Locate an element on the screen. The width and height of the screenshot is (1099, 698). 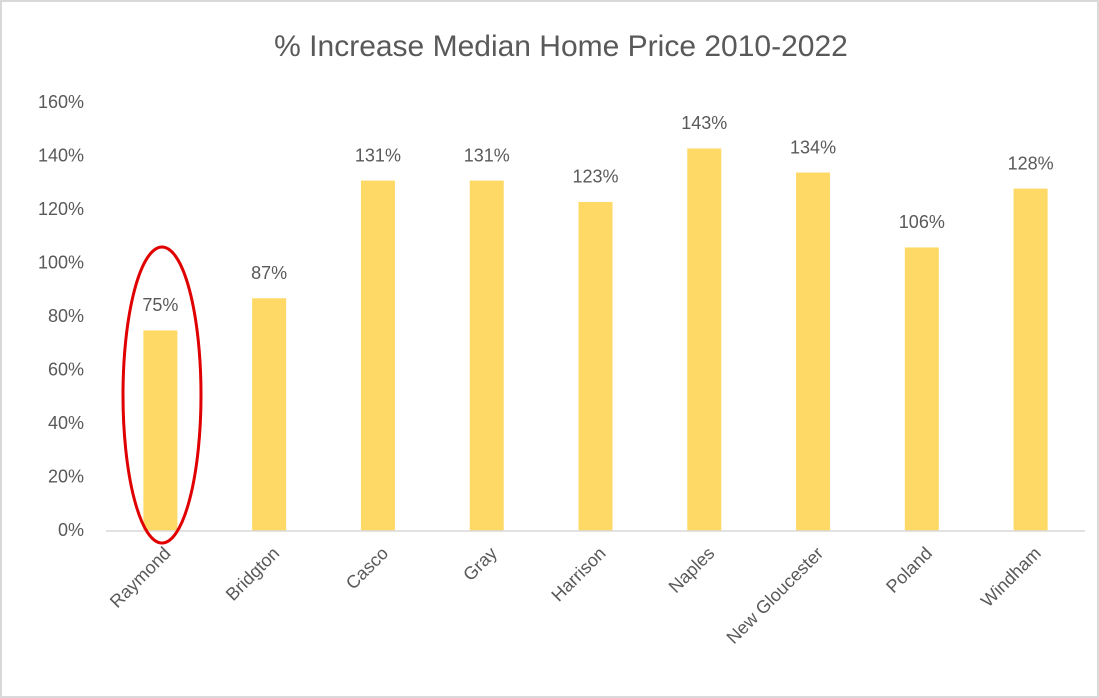
y-tick-label: 0% is located at coordinates (71, 530).